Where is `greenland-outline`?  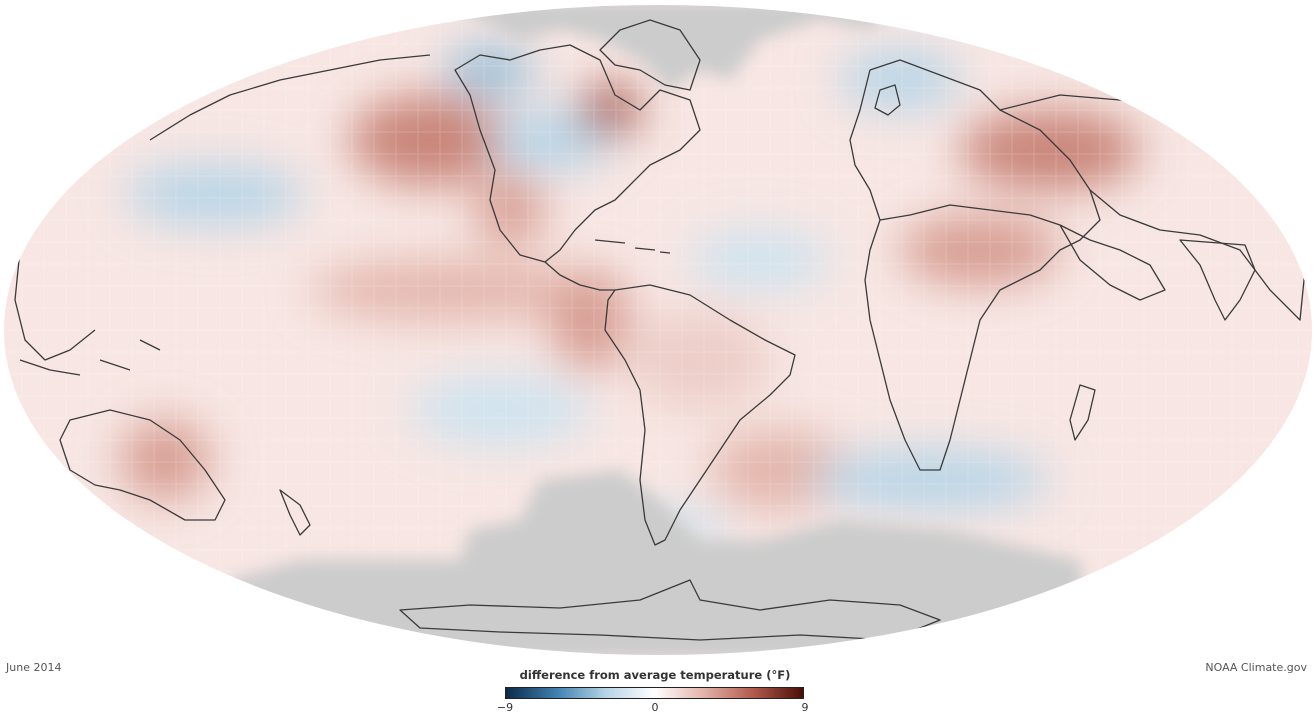 greenland-outline is located at coordinates (650, 55).